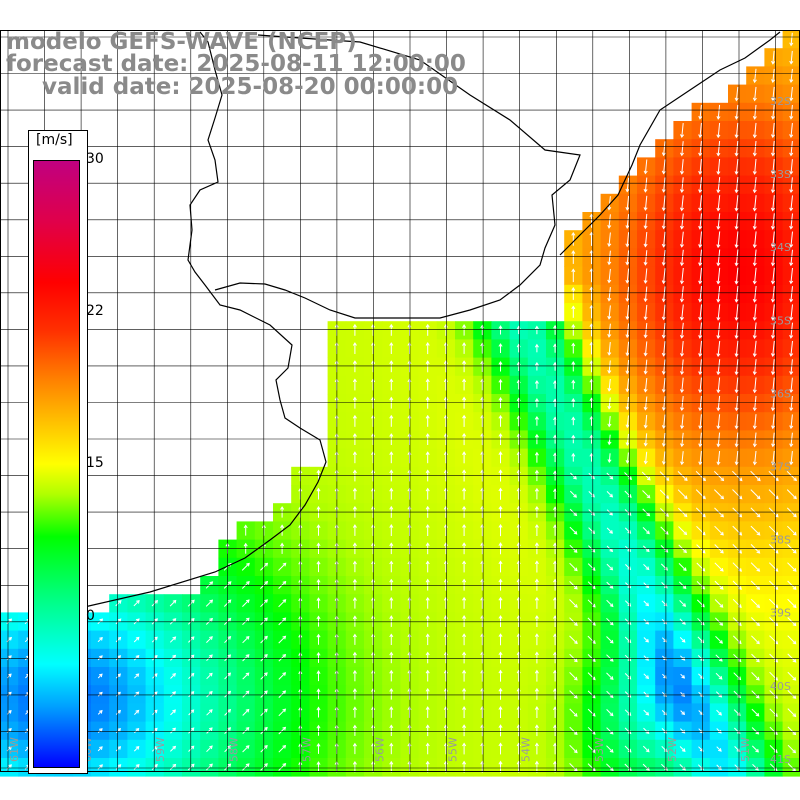  What do you see at coordinates (780, 613) in the screenshot?
I see `latitude-label: 39S` at bounding box center [780, 613].